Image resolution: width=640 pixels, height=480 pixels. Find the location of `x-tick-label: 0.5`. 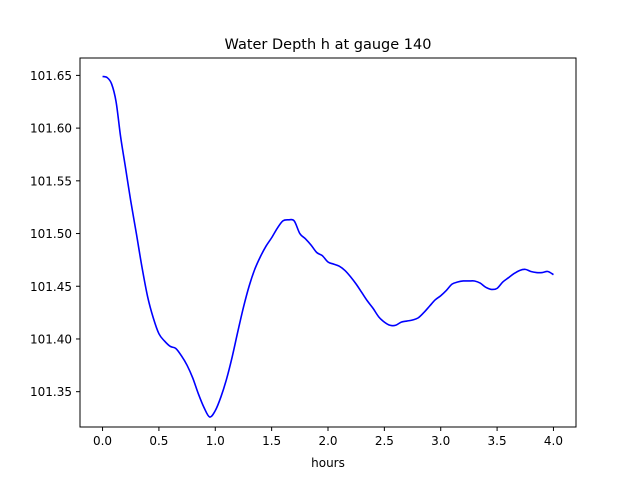

x-tick-label: 0.5 is located at coordinates (158, 441).